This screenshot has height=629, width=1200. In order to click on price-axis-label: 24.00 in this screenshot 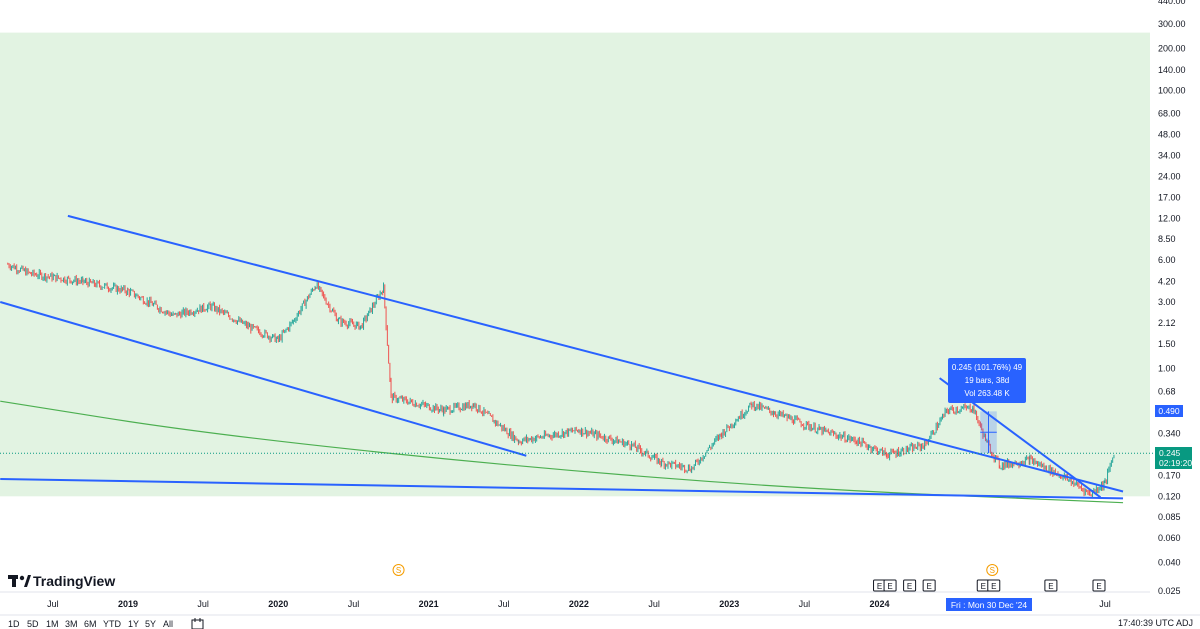, I will do `click(1169, 176)`.